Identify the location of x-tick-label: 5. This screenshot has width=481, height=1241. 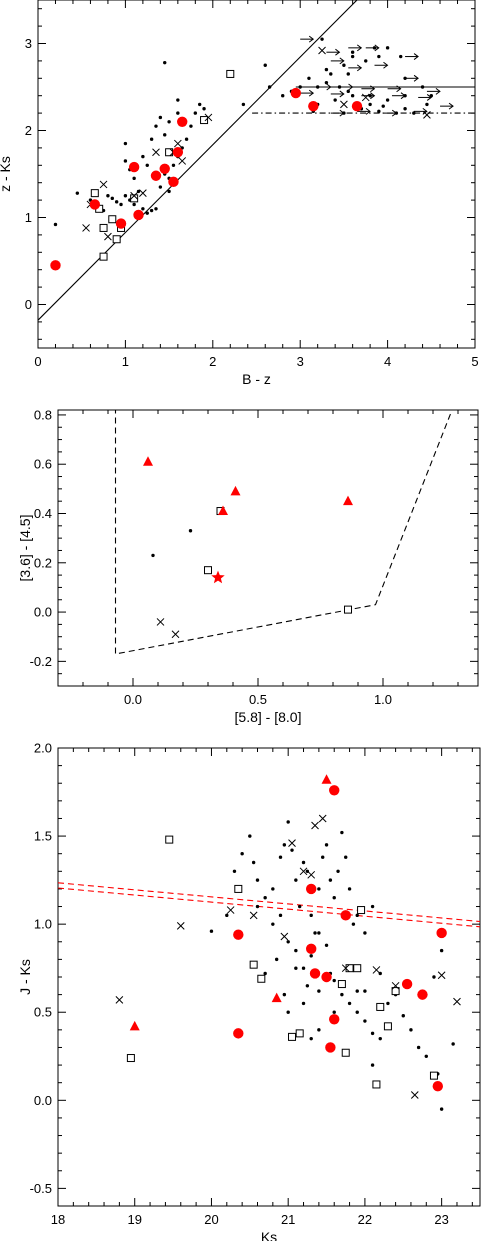
(474, 361).